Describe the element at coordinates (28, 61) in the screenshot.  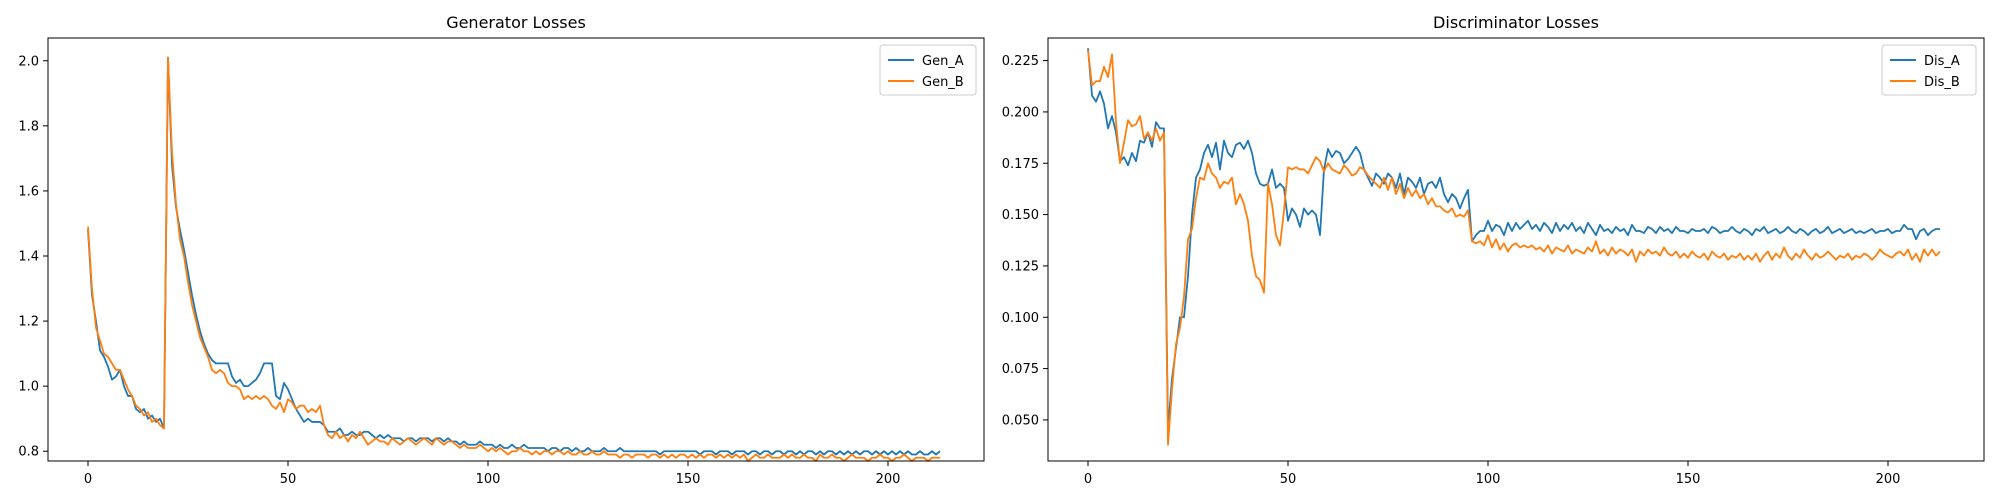
I see `y-tick-label: 2.0` at that location.